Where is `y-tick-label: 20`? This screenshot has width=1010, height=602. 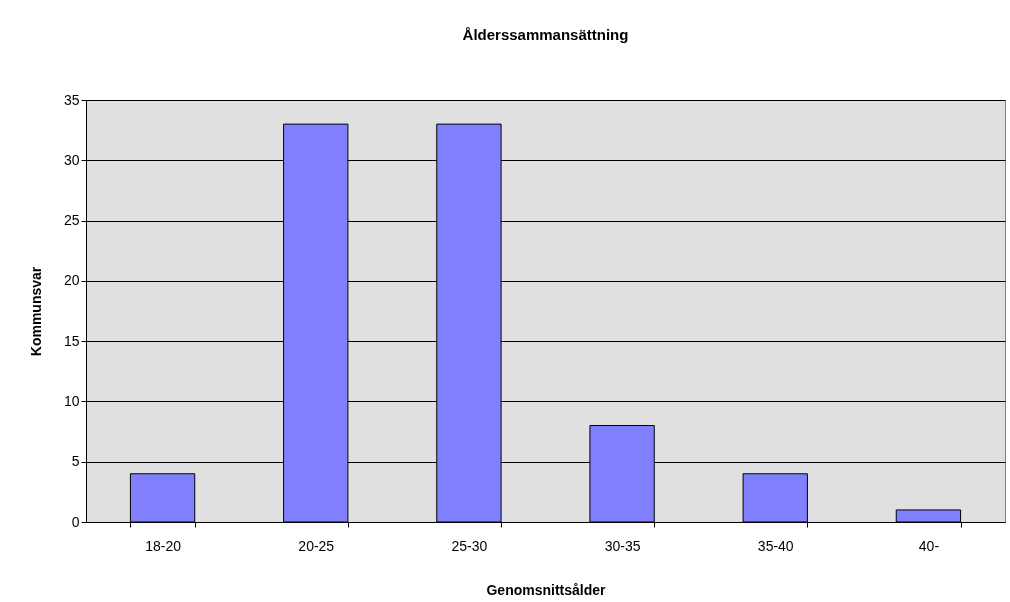
y-tick-label: 20 is located at coordinates (71, 280).